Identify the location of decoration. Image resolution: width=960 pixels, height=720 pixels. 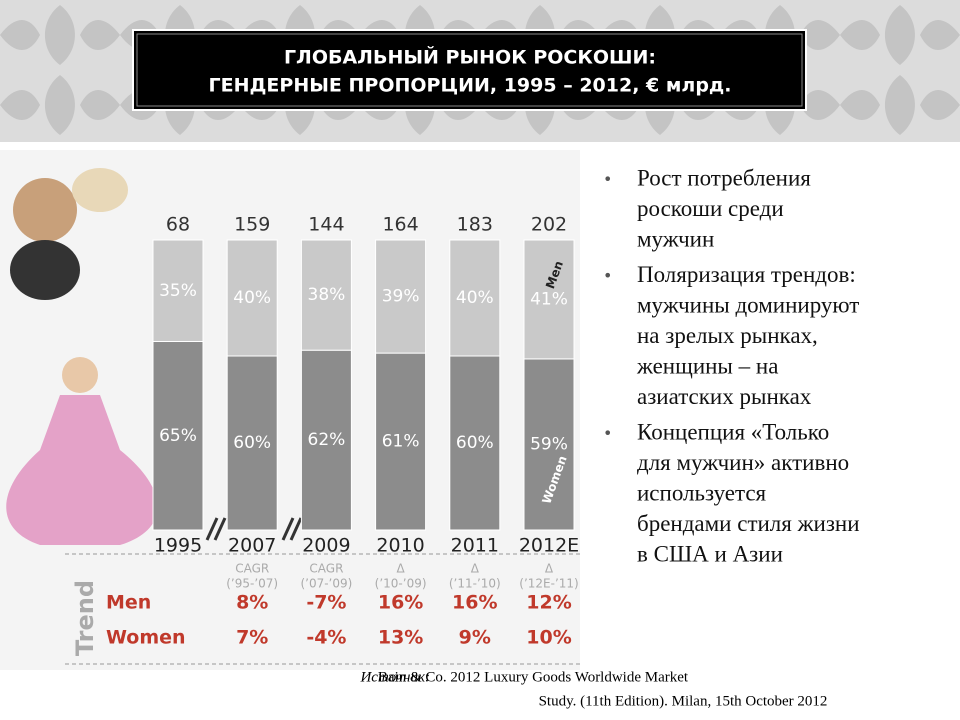
(82, 356).